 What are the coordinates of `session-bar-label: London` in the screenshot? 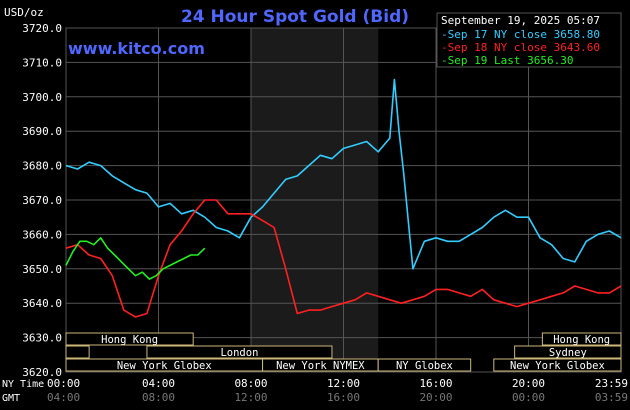 It's located at (239, 353).